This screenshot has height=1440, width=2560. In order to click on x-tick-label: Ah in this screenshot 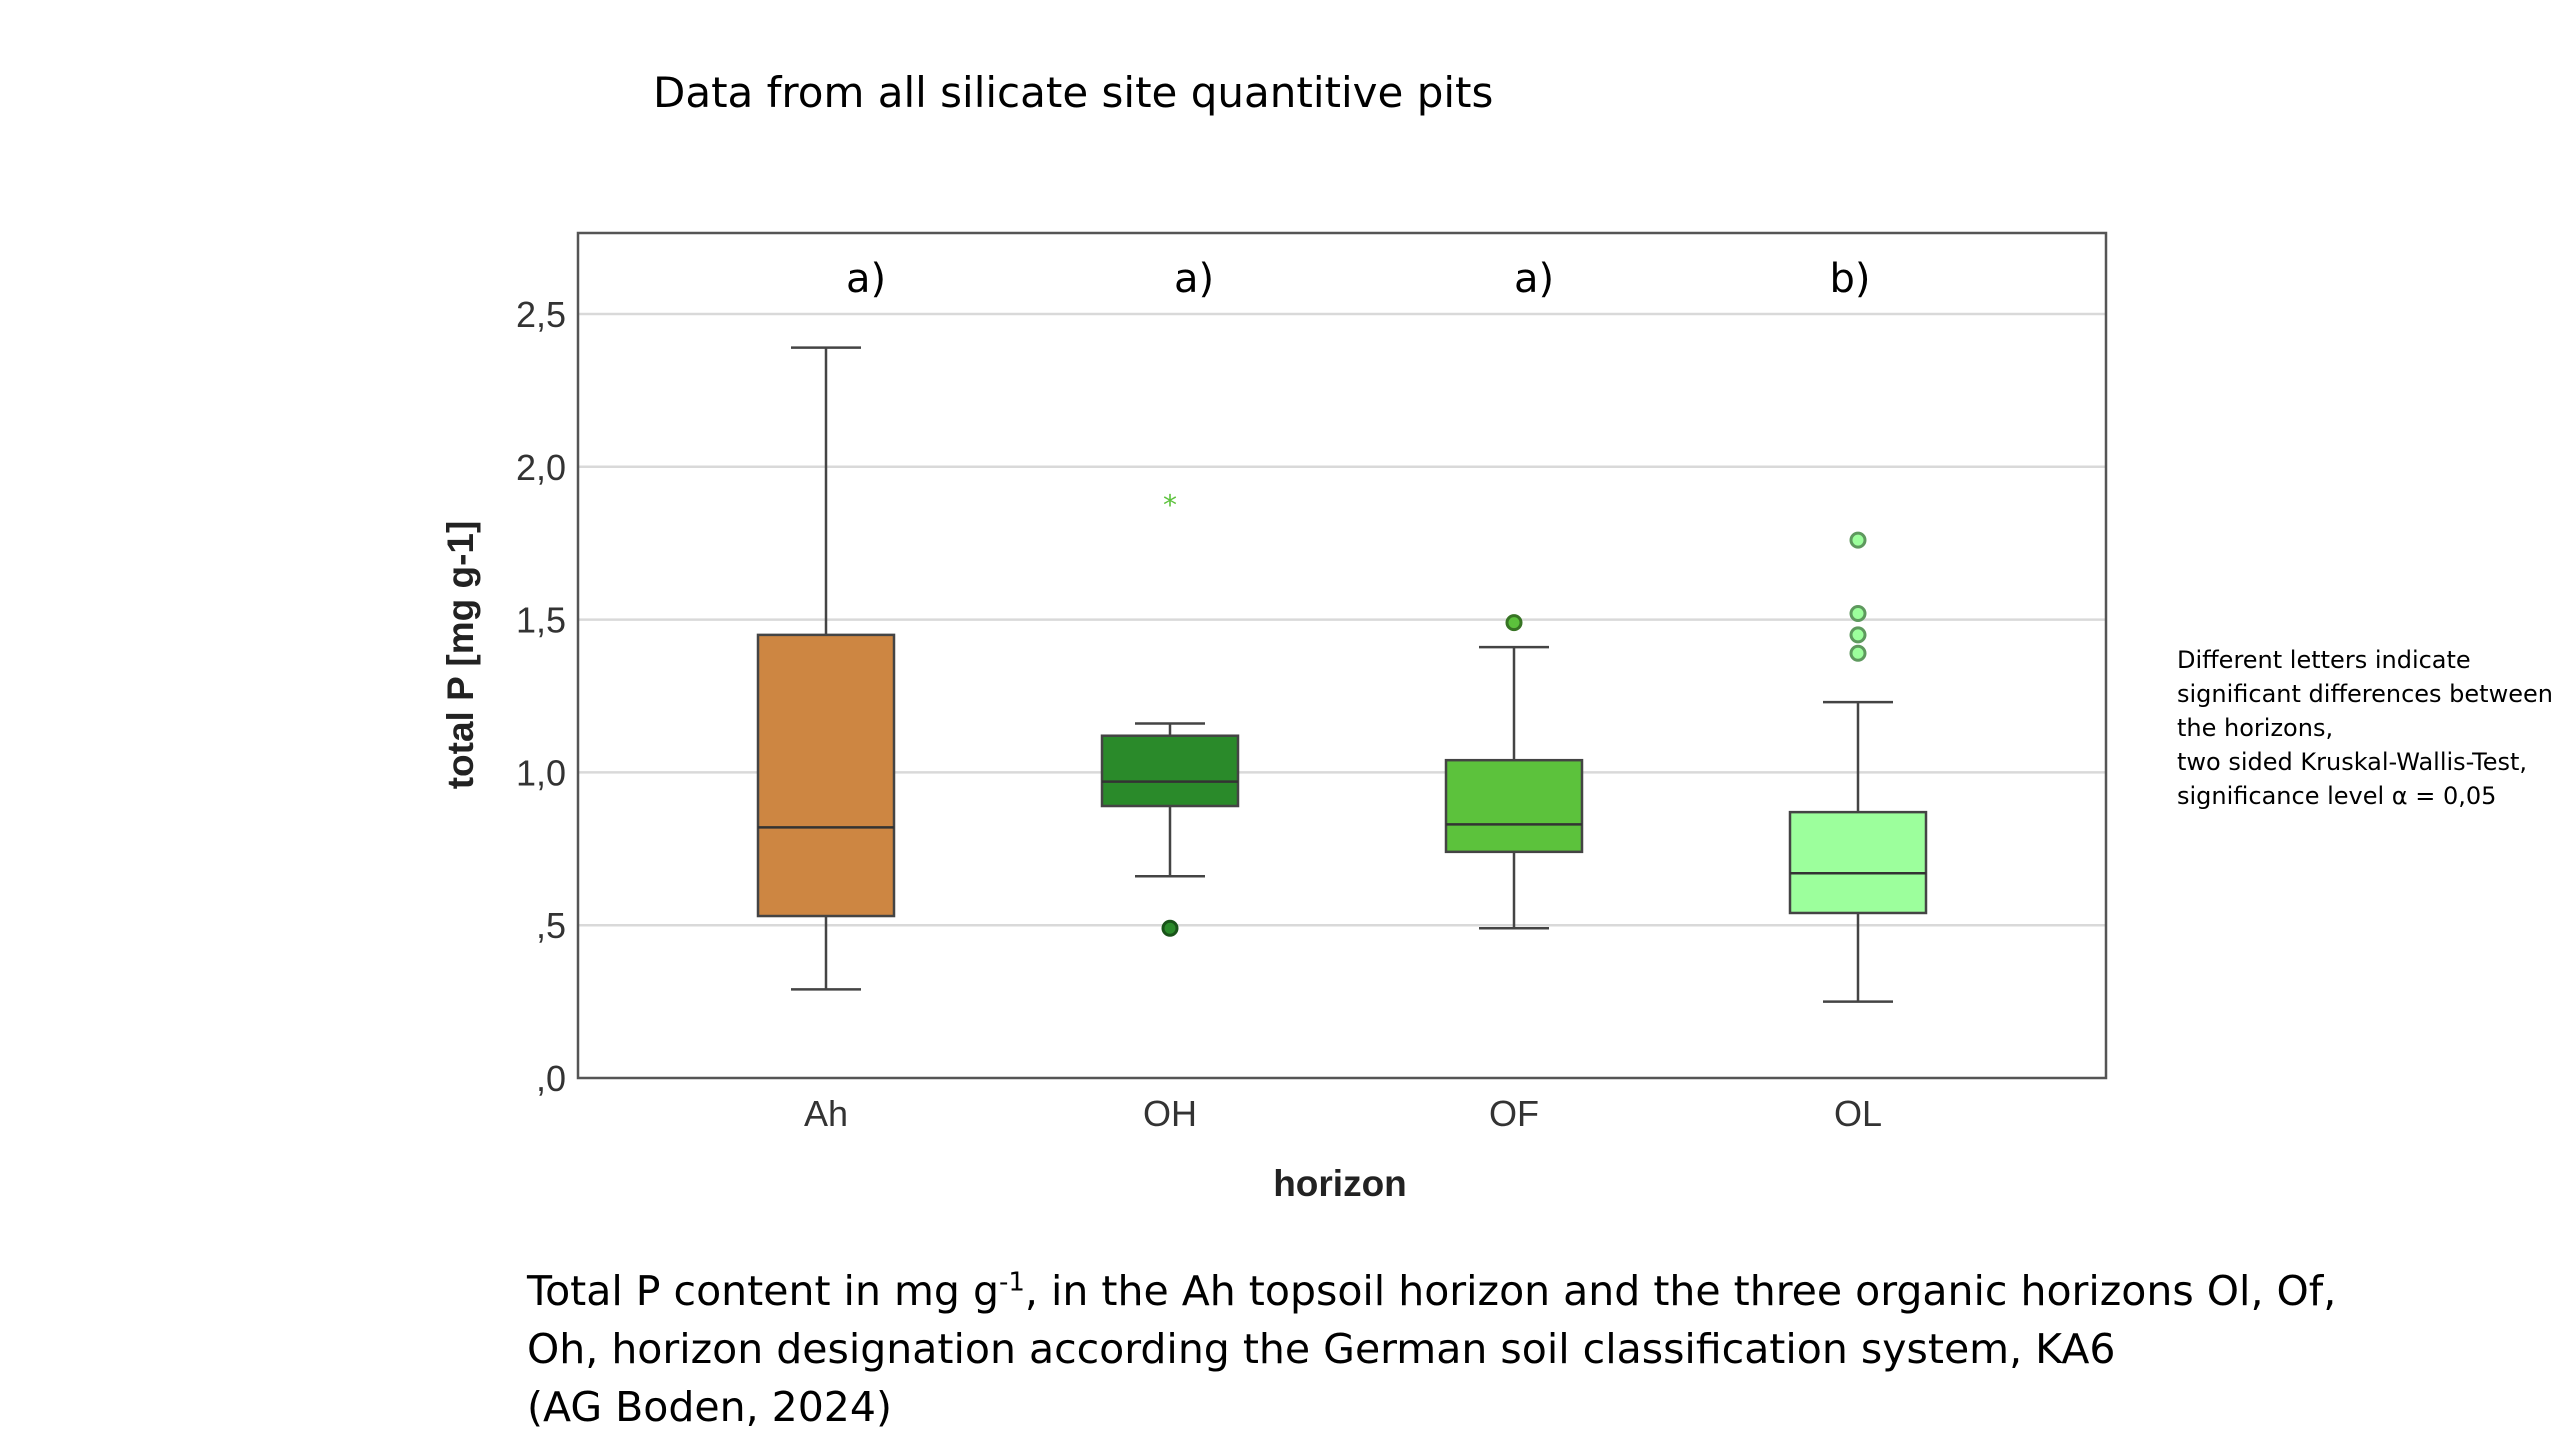, I will do `click(826, 1113)`.